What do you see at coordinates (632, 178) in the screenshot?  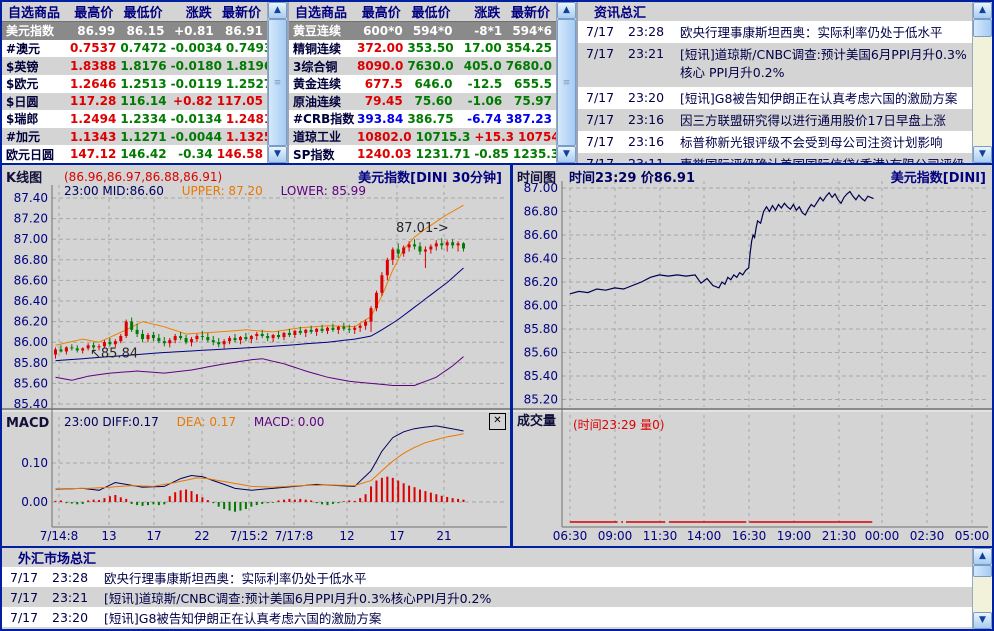 I see `time-price-info: 时间23:29 价86.91` at bounding box center [632, 178].